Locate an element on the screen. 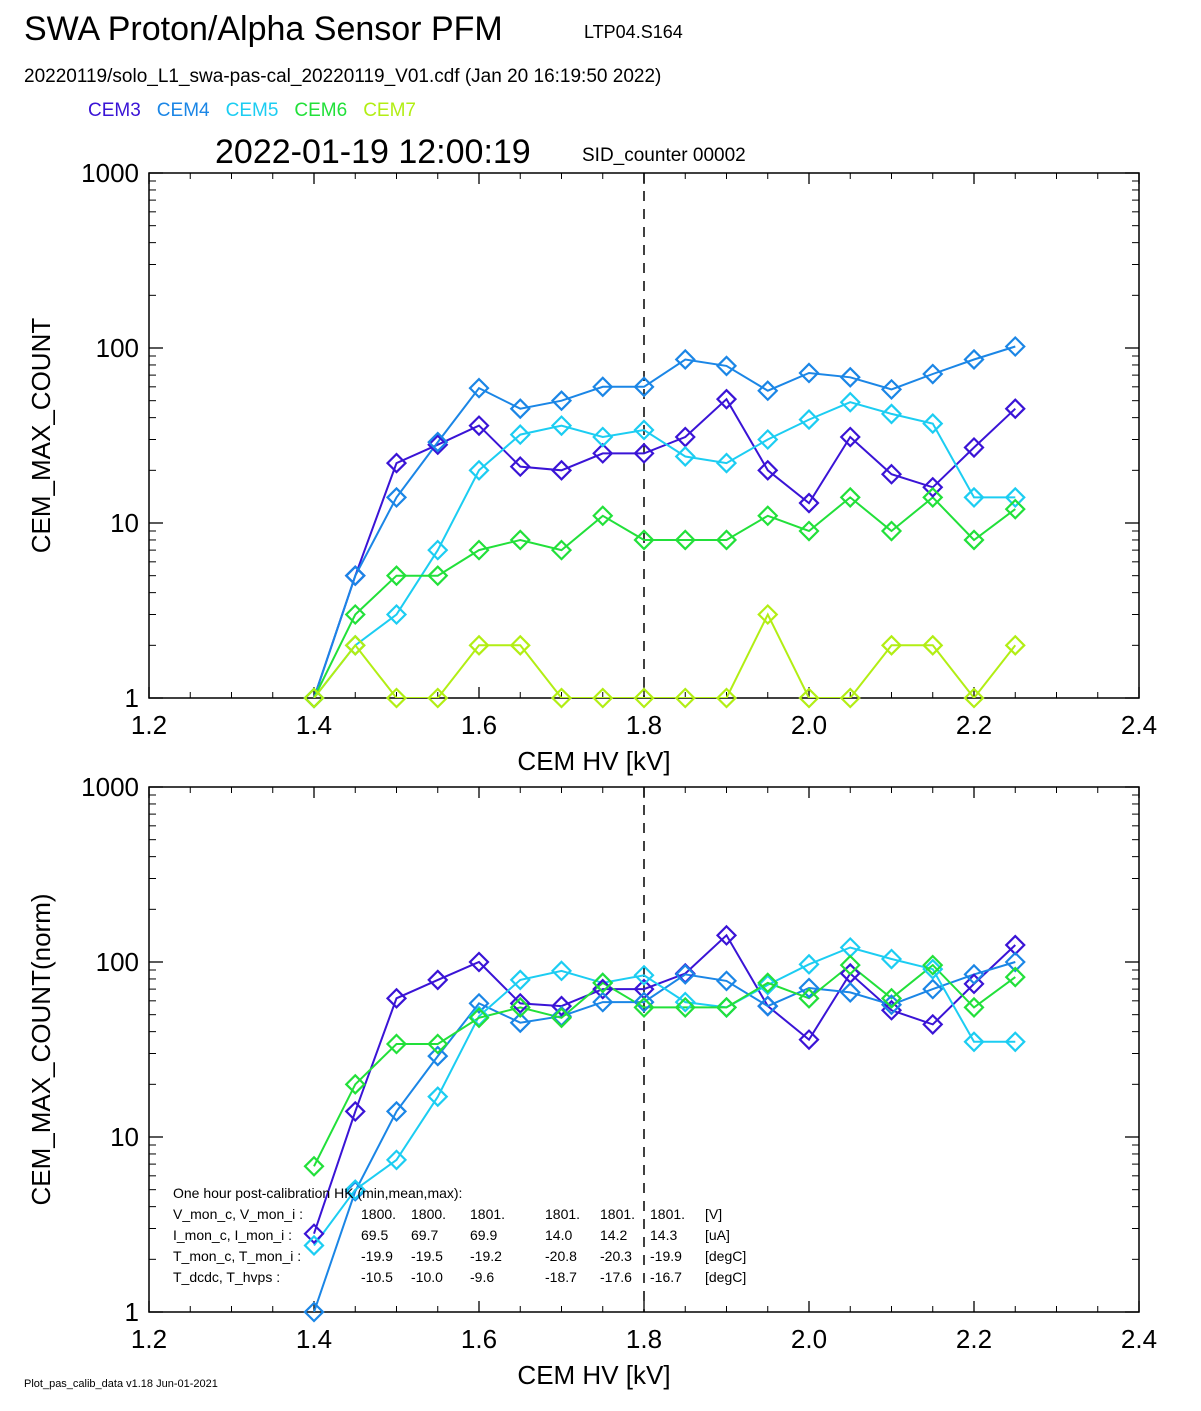 The height and width of the screenshot is (1411, 1201). run-id: LTP04.S164 is located at coordinates (633, 32).